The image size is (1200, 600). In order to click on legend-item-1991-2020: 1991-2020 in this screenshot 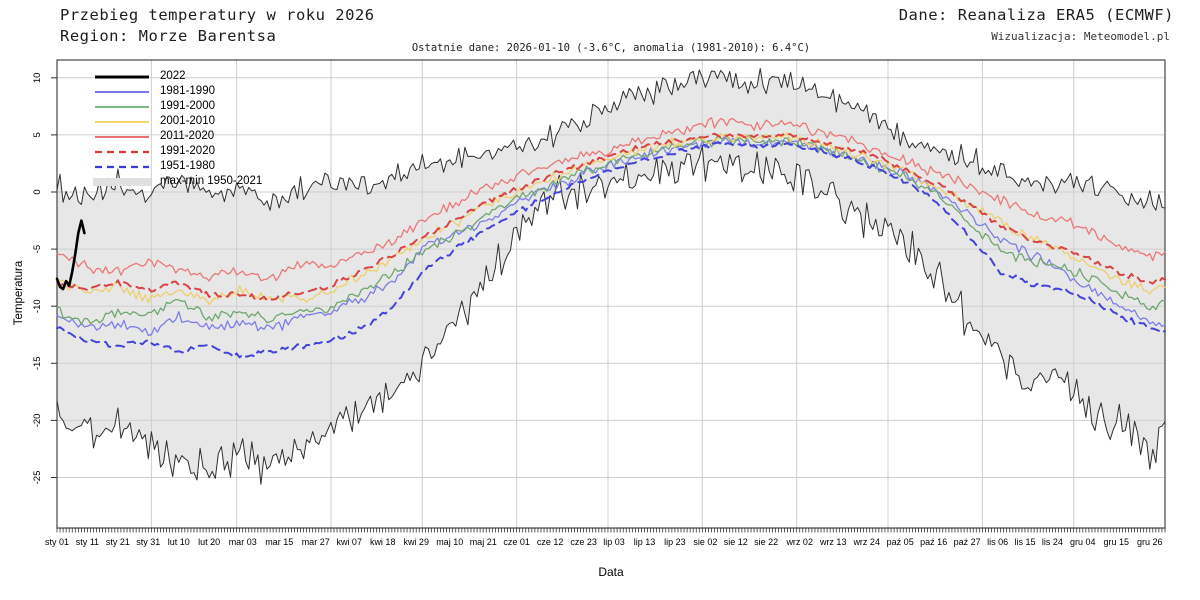, I will do `click(177, 151)`.